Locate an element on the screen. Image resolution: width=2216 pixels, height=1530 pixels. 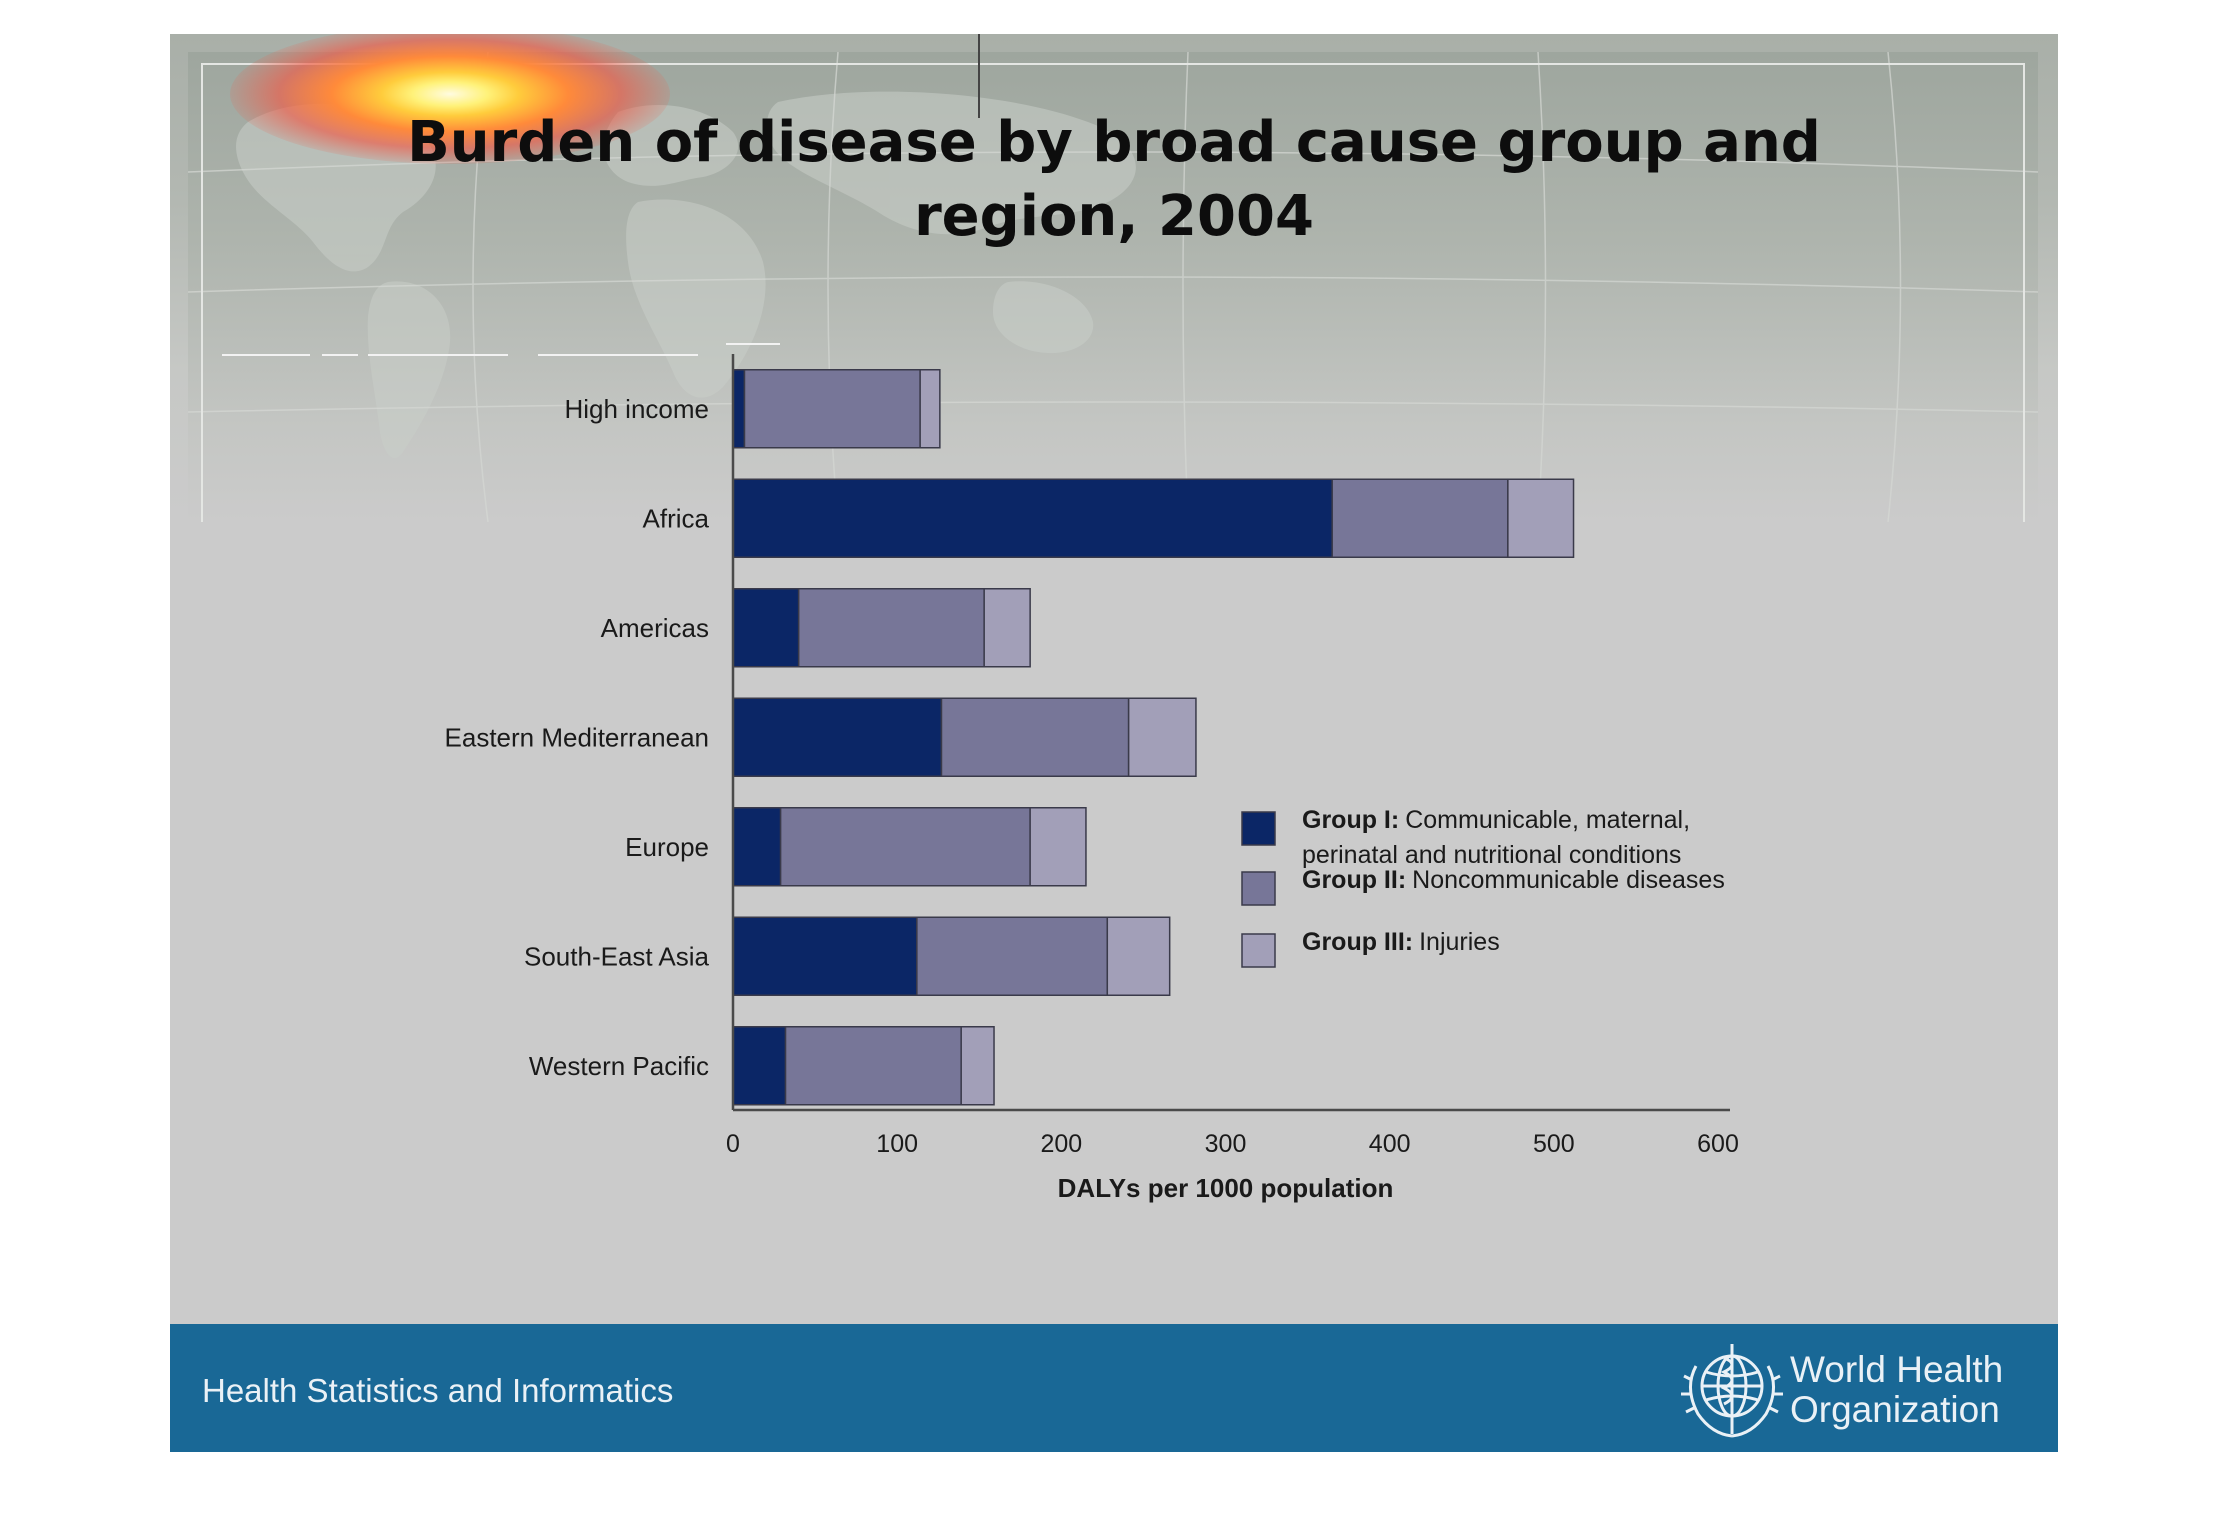
bar-3-western-pacific is located at coordinates (977, 1066).